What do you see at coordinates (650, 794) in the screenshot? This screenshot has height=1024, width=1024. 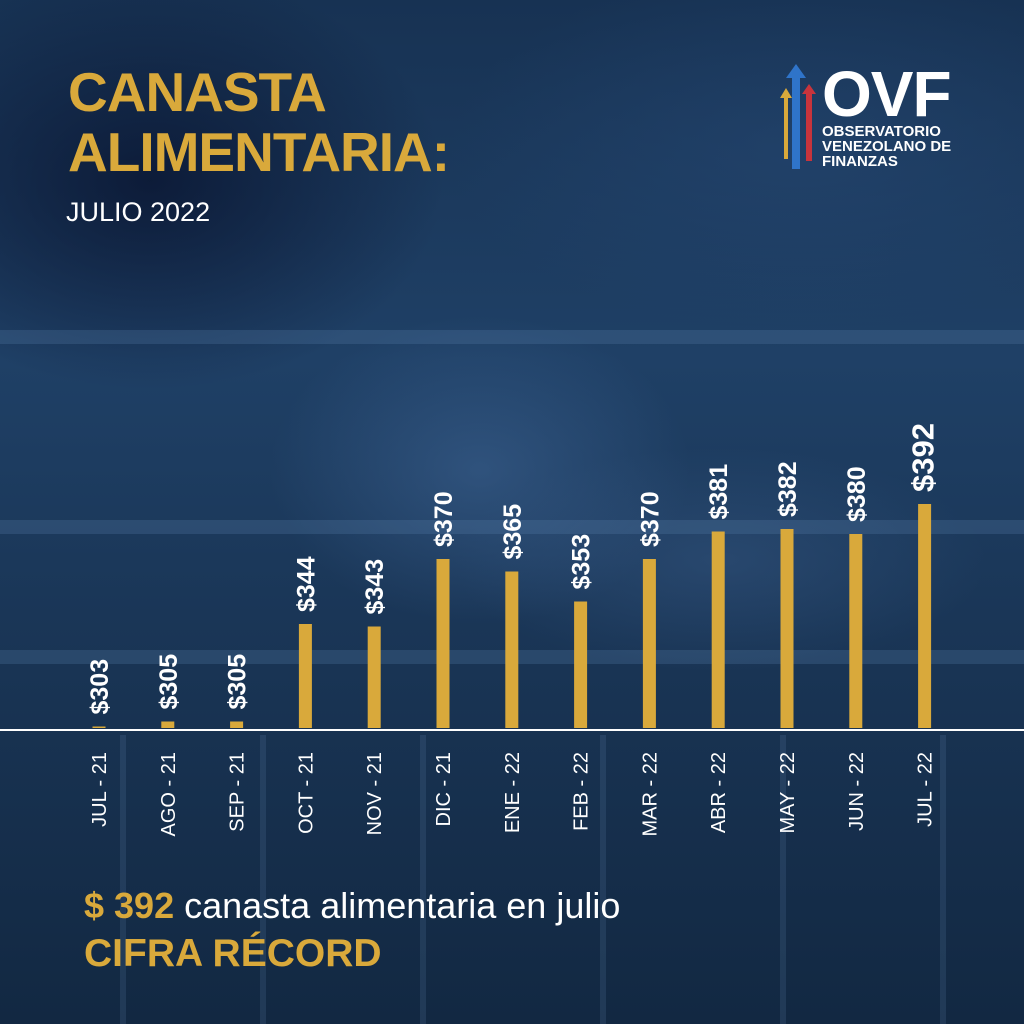 I see `category-label: MAR - 22` at bounding box center [650, 794].